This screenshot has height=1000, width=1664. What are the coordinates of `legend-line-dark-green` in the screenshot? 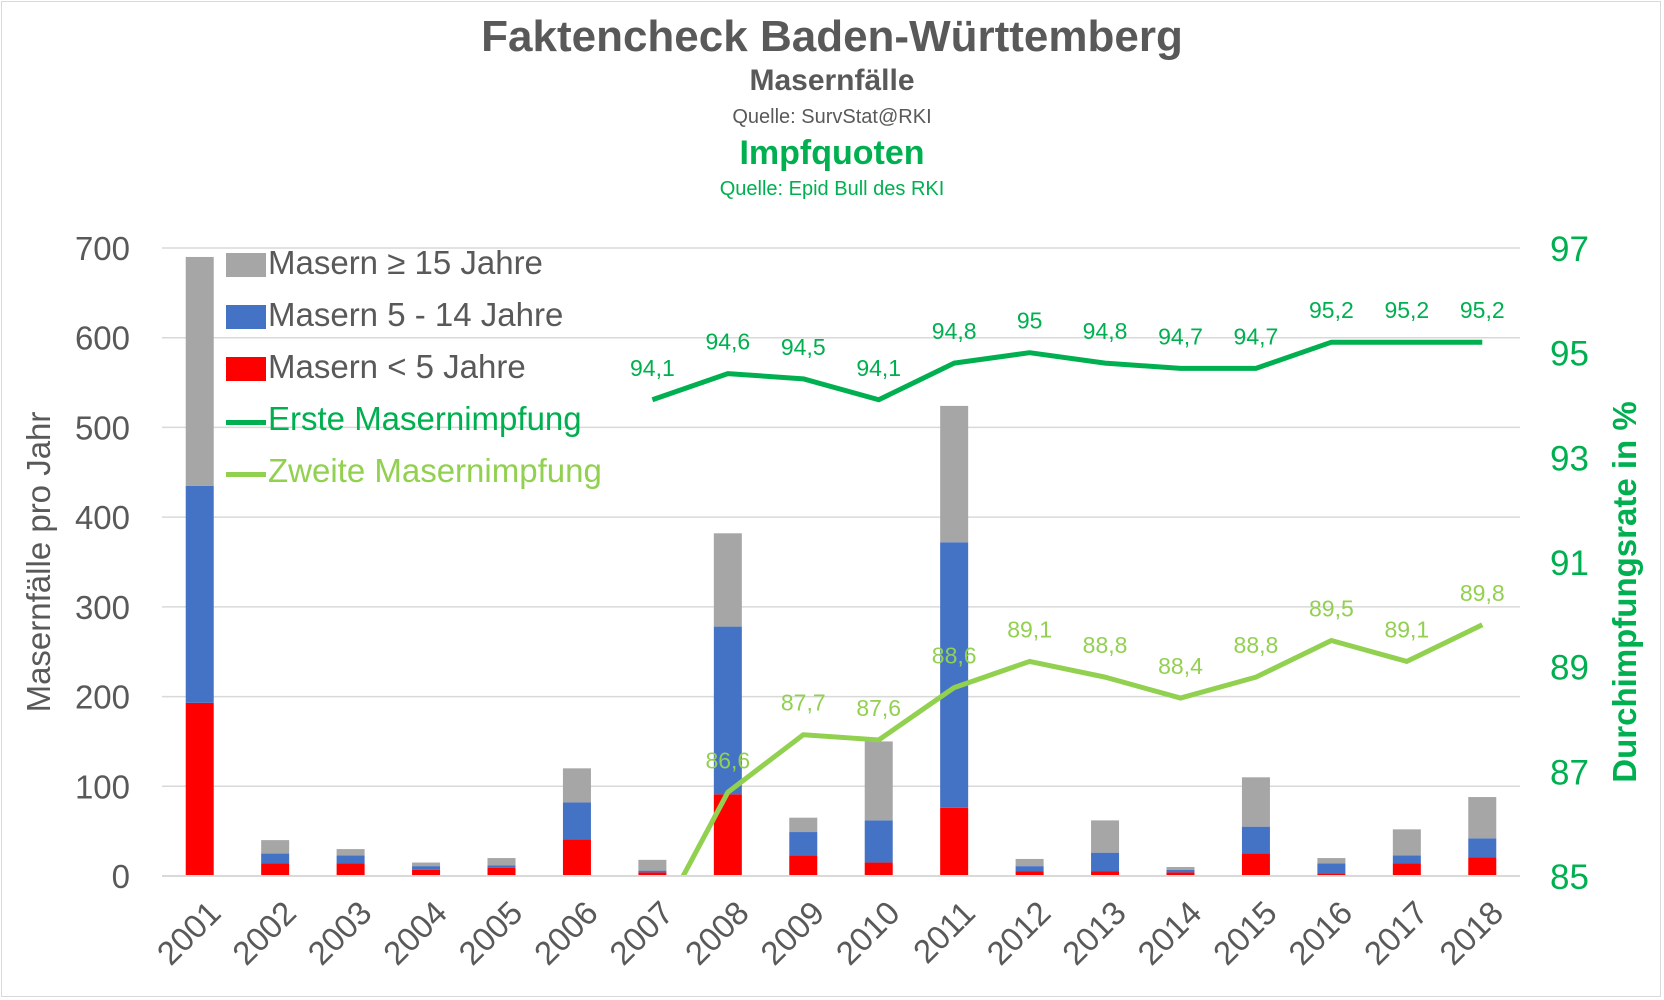 It's located at (246, 422).